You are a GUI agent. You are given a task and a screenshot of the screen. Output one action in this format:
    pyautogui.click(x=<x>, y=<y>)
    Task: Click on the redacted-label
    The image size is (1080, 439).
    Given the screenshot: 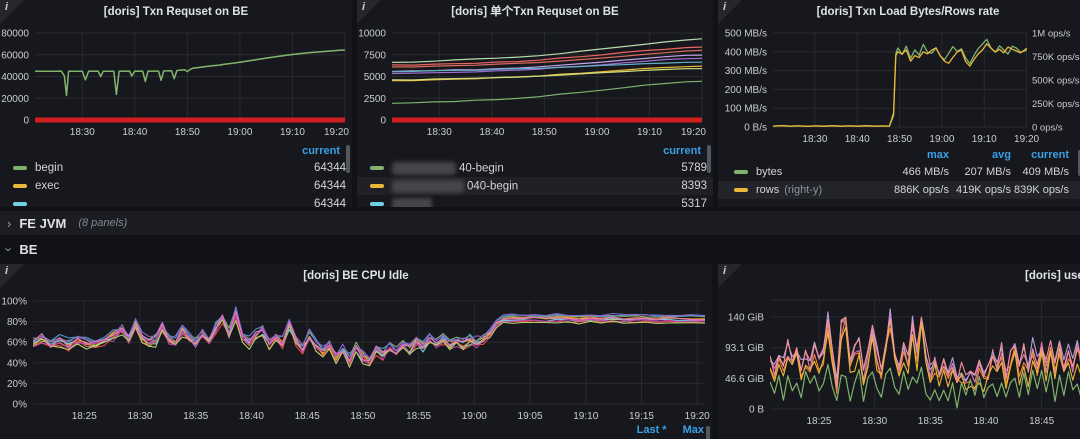 What is the action you would take?
    pyautogui.click(x=412, y=202)
    